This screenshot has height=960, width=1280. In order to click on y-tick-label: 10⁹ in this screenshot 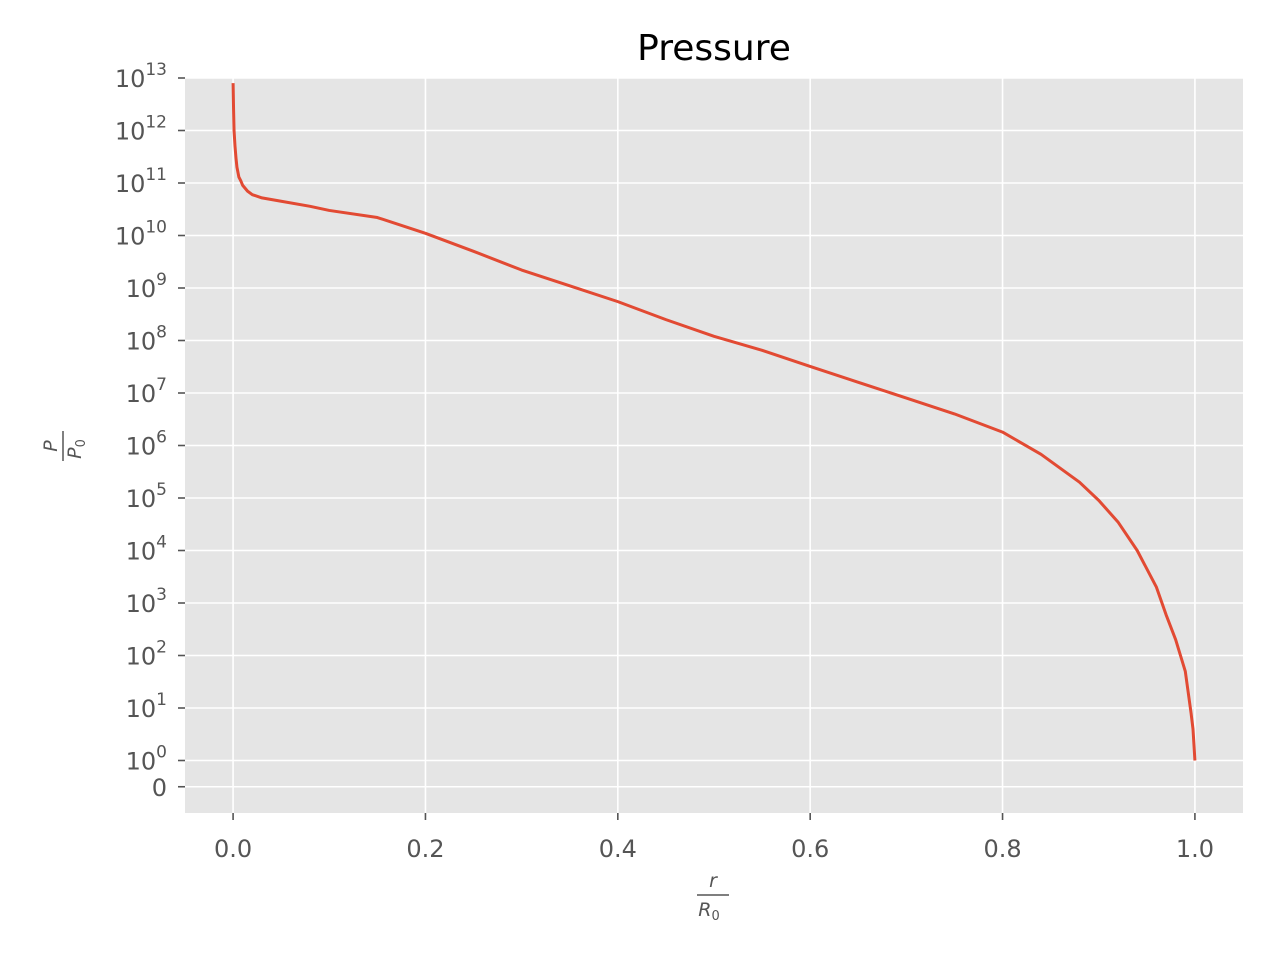, I will do `click(146, 286)`.